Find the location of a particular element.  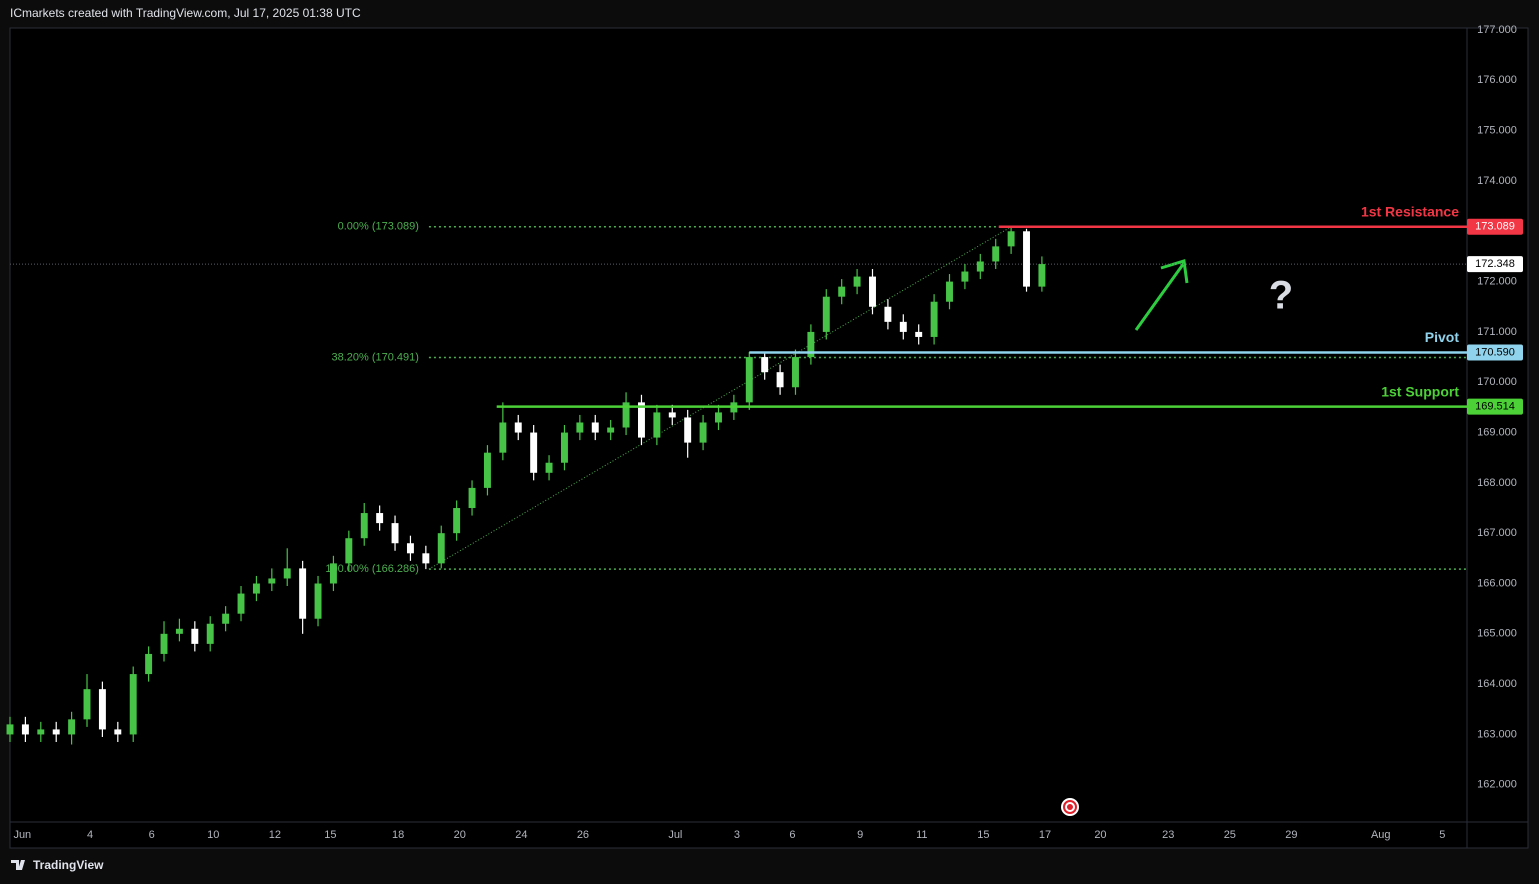

level-name: Pivot is located at coordinates (1442, 337).